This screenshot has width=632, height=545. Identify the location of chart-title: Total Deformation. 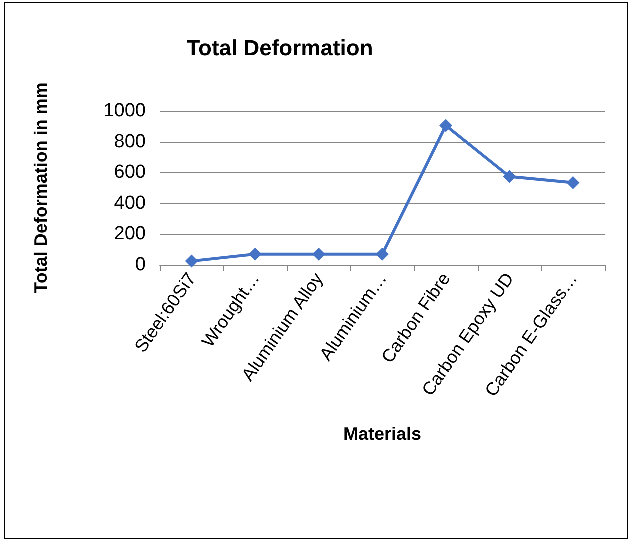
(280, 48).